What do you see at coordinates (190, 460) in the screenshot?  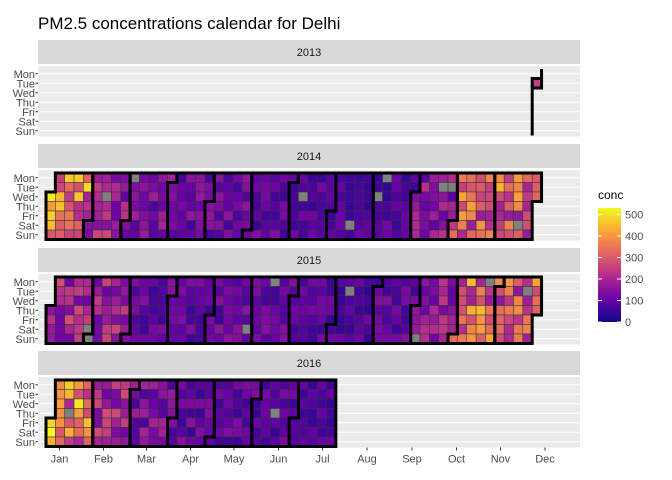 I see `month-tick-label: Apr` at bounding box center [190, 460].